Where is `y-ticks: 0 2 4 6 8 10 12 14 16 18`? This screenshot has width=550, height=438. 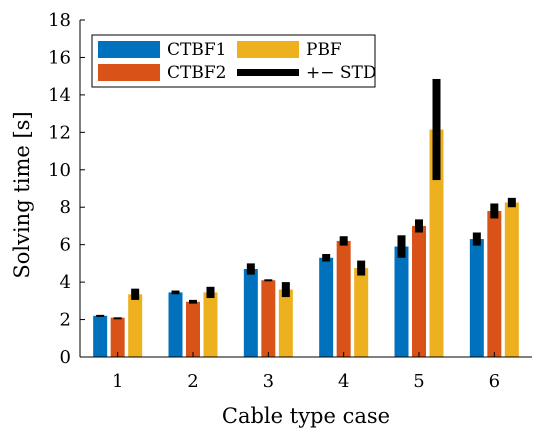 y-ticks: 0 2 4 6 8 10 12 14 16 18 is located at coordinates (66, 189).